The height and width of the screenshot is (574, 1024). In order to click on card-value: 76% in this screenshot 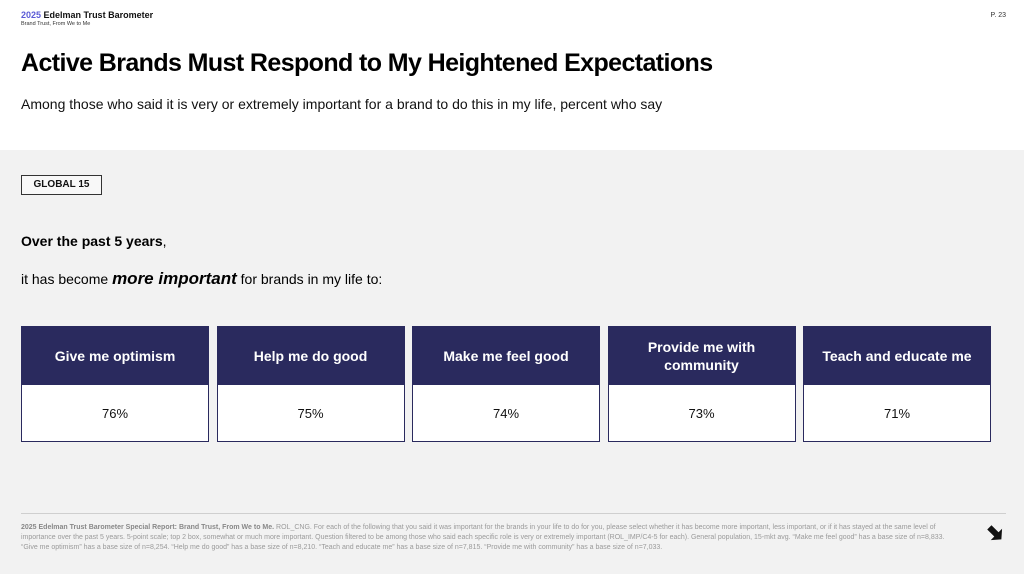, I will do `click(115, 413)`.